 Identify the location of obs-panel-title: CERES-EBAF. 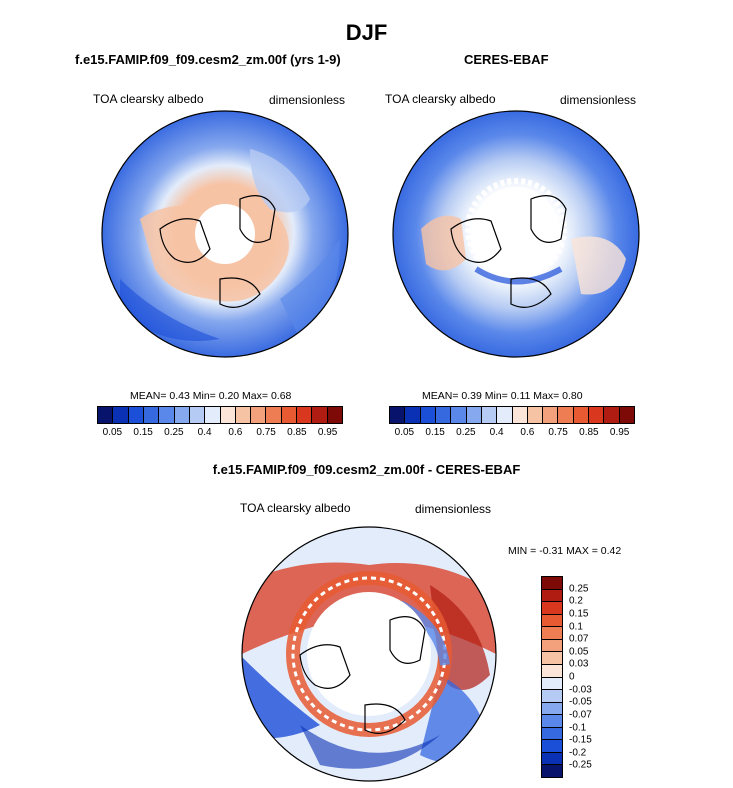
(506, 59).